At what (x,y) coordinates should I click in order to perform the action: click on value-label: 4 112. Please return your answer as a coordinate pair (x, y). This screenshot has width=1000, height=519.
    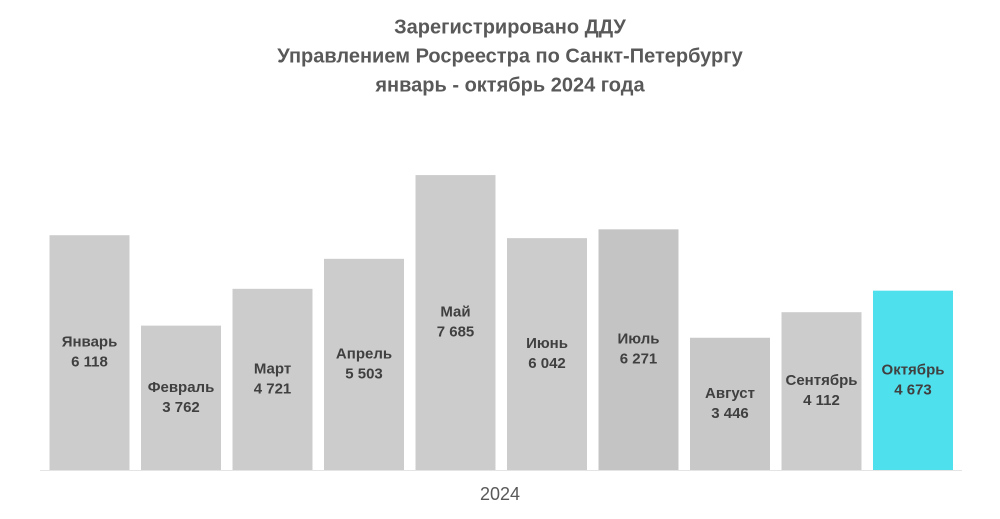
    Looking at the image, I should click on (821, 400).